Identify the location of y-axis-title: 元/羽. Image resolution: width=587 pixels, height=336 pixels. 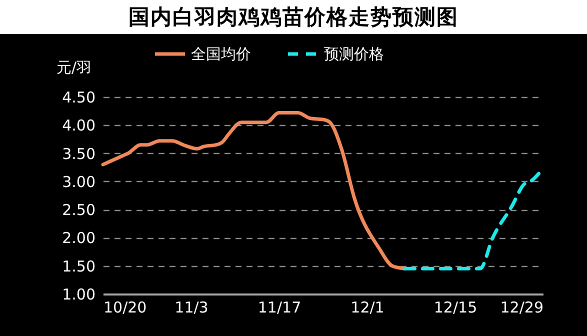
(74, 67).